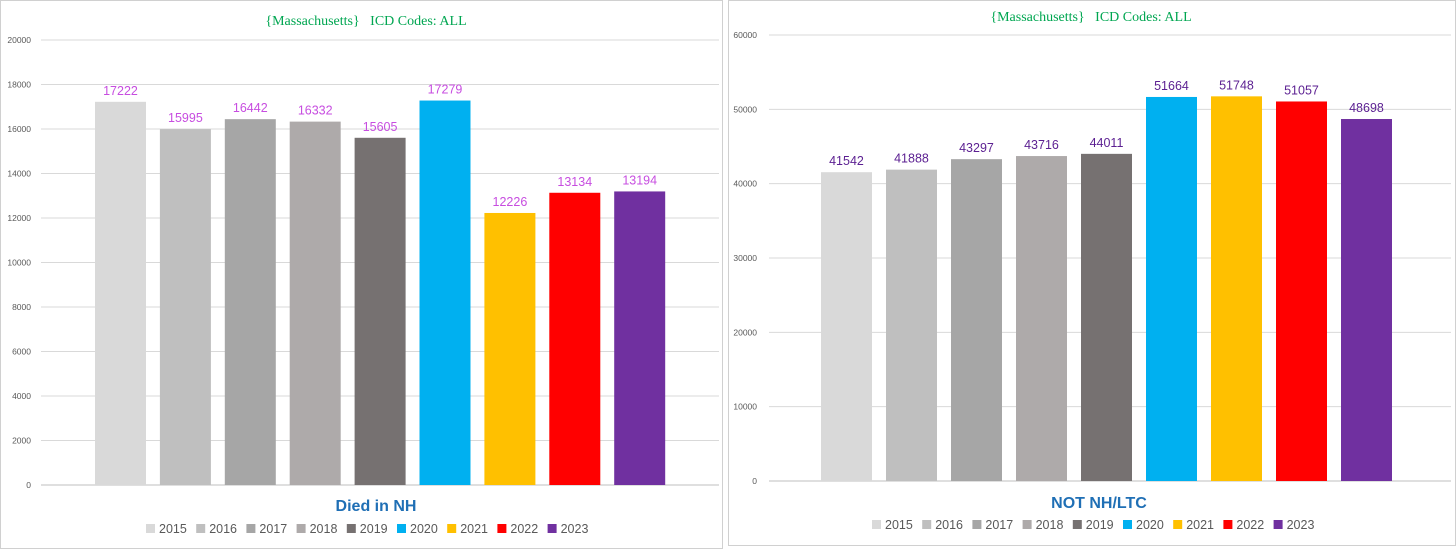 The height and width of the screenshot is (550, 1456). What do you see at coordinates (745, 35) in the screenshot?
I see `y-tick-label: 60000` at bounding box center [745, 35].